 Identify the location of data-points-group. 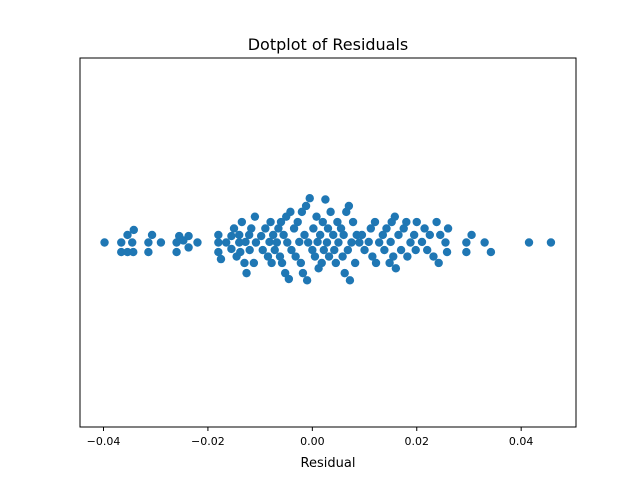
(328, 239).